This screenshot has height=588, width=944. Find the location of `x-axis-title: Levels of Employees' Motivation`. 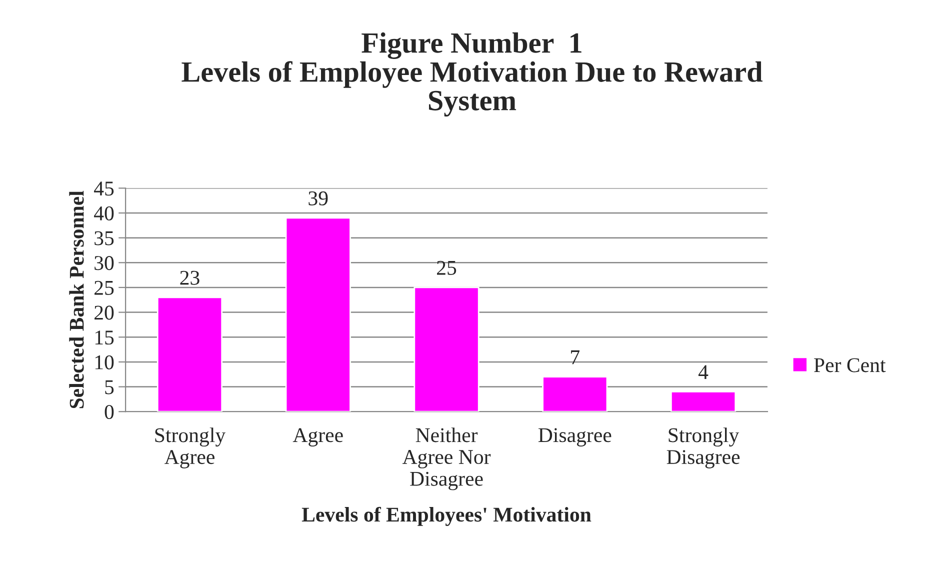

x-axis-title: Levels of Employees' Motivation is located at coordinates (447, 516).